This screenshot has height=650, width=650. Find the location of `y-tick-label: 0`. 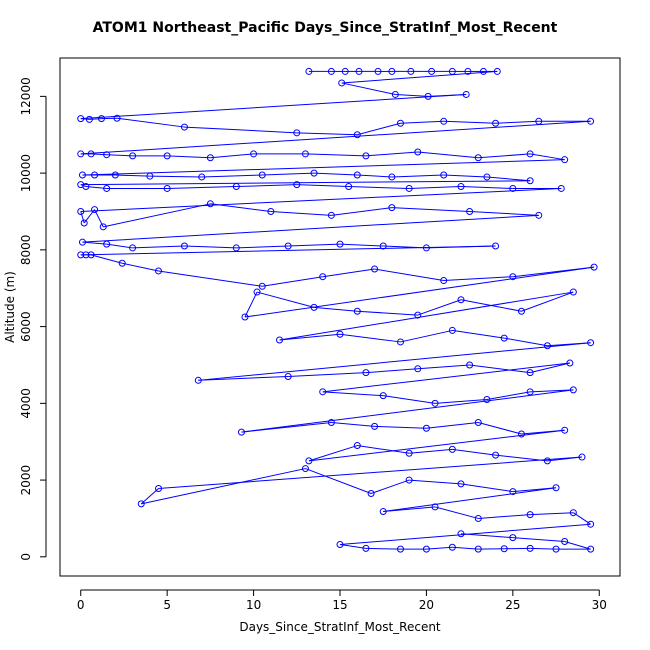

y-tick-label: 0 is located at coordinates (26, 557).